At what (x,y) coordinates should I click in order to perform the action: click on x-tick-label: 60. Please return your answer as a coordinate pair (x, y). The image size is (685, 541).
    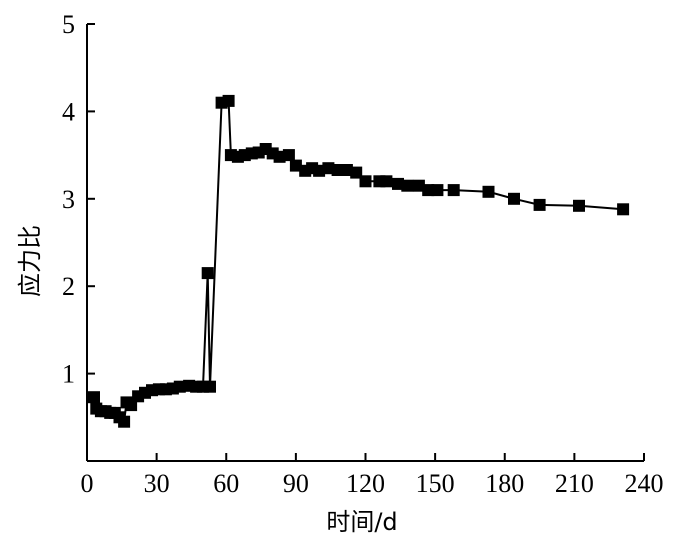
    Looking at the image, I should click on (226, 483).